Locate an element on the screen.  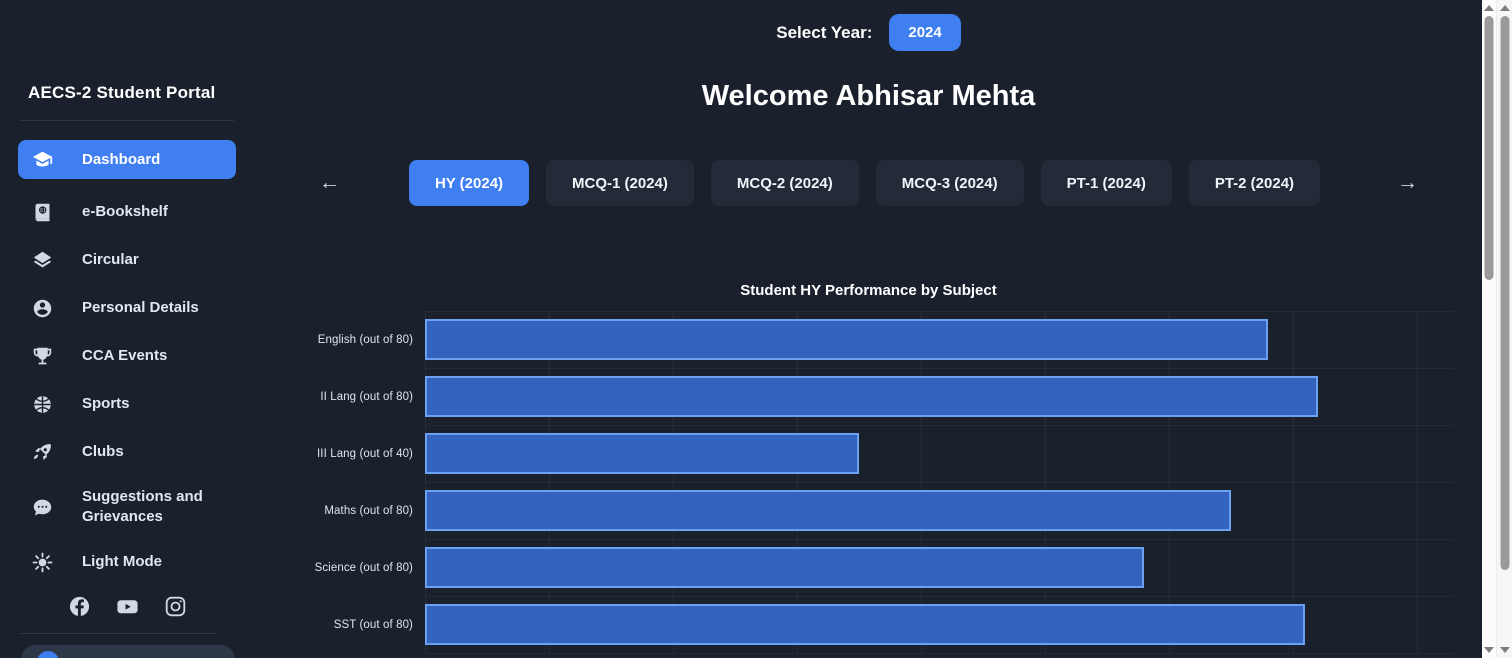
sidebar-item-cca-events: CCA Events is located at coordinates (127, 356).